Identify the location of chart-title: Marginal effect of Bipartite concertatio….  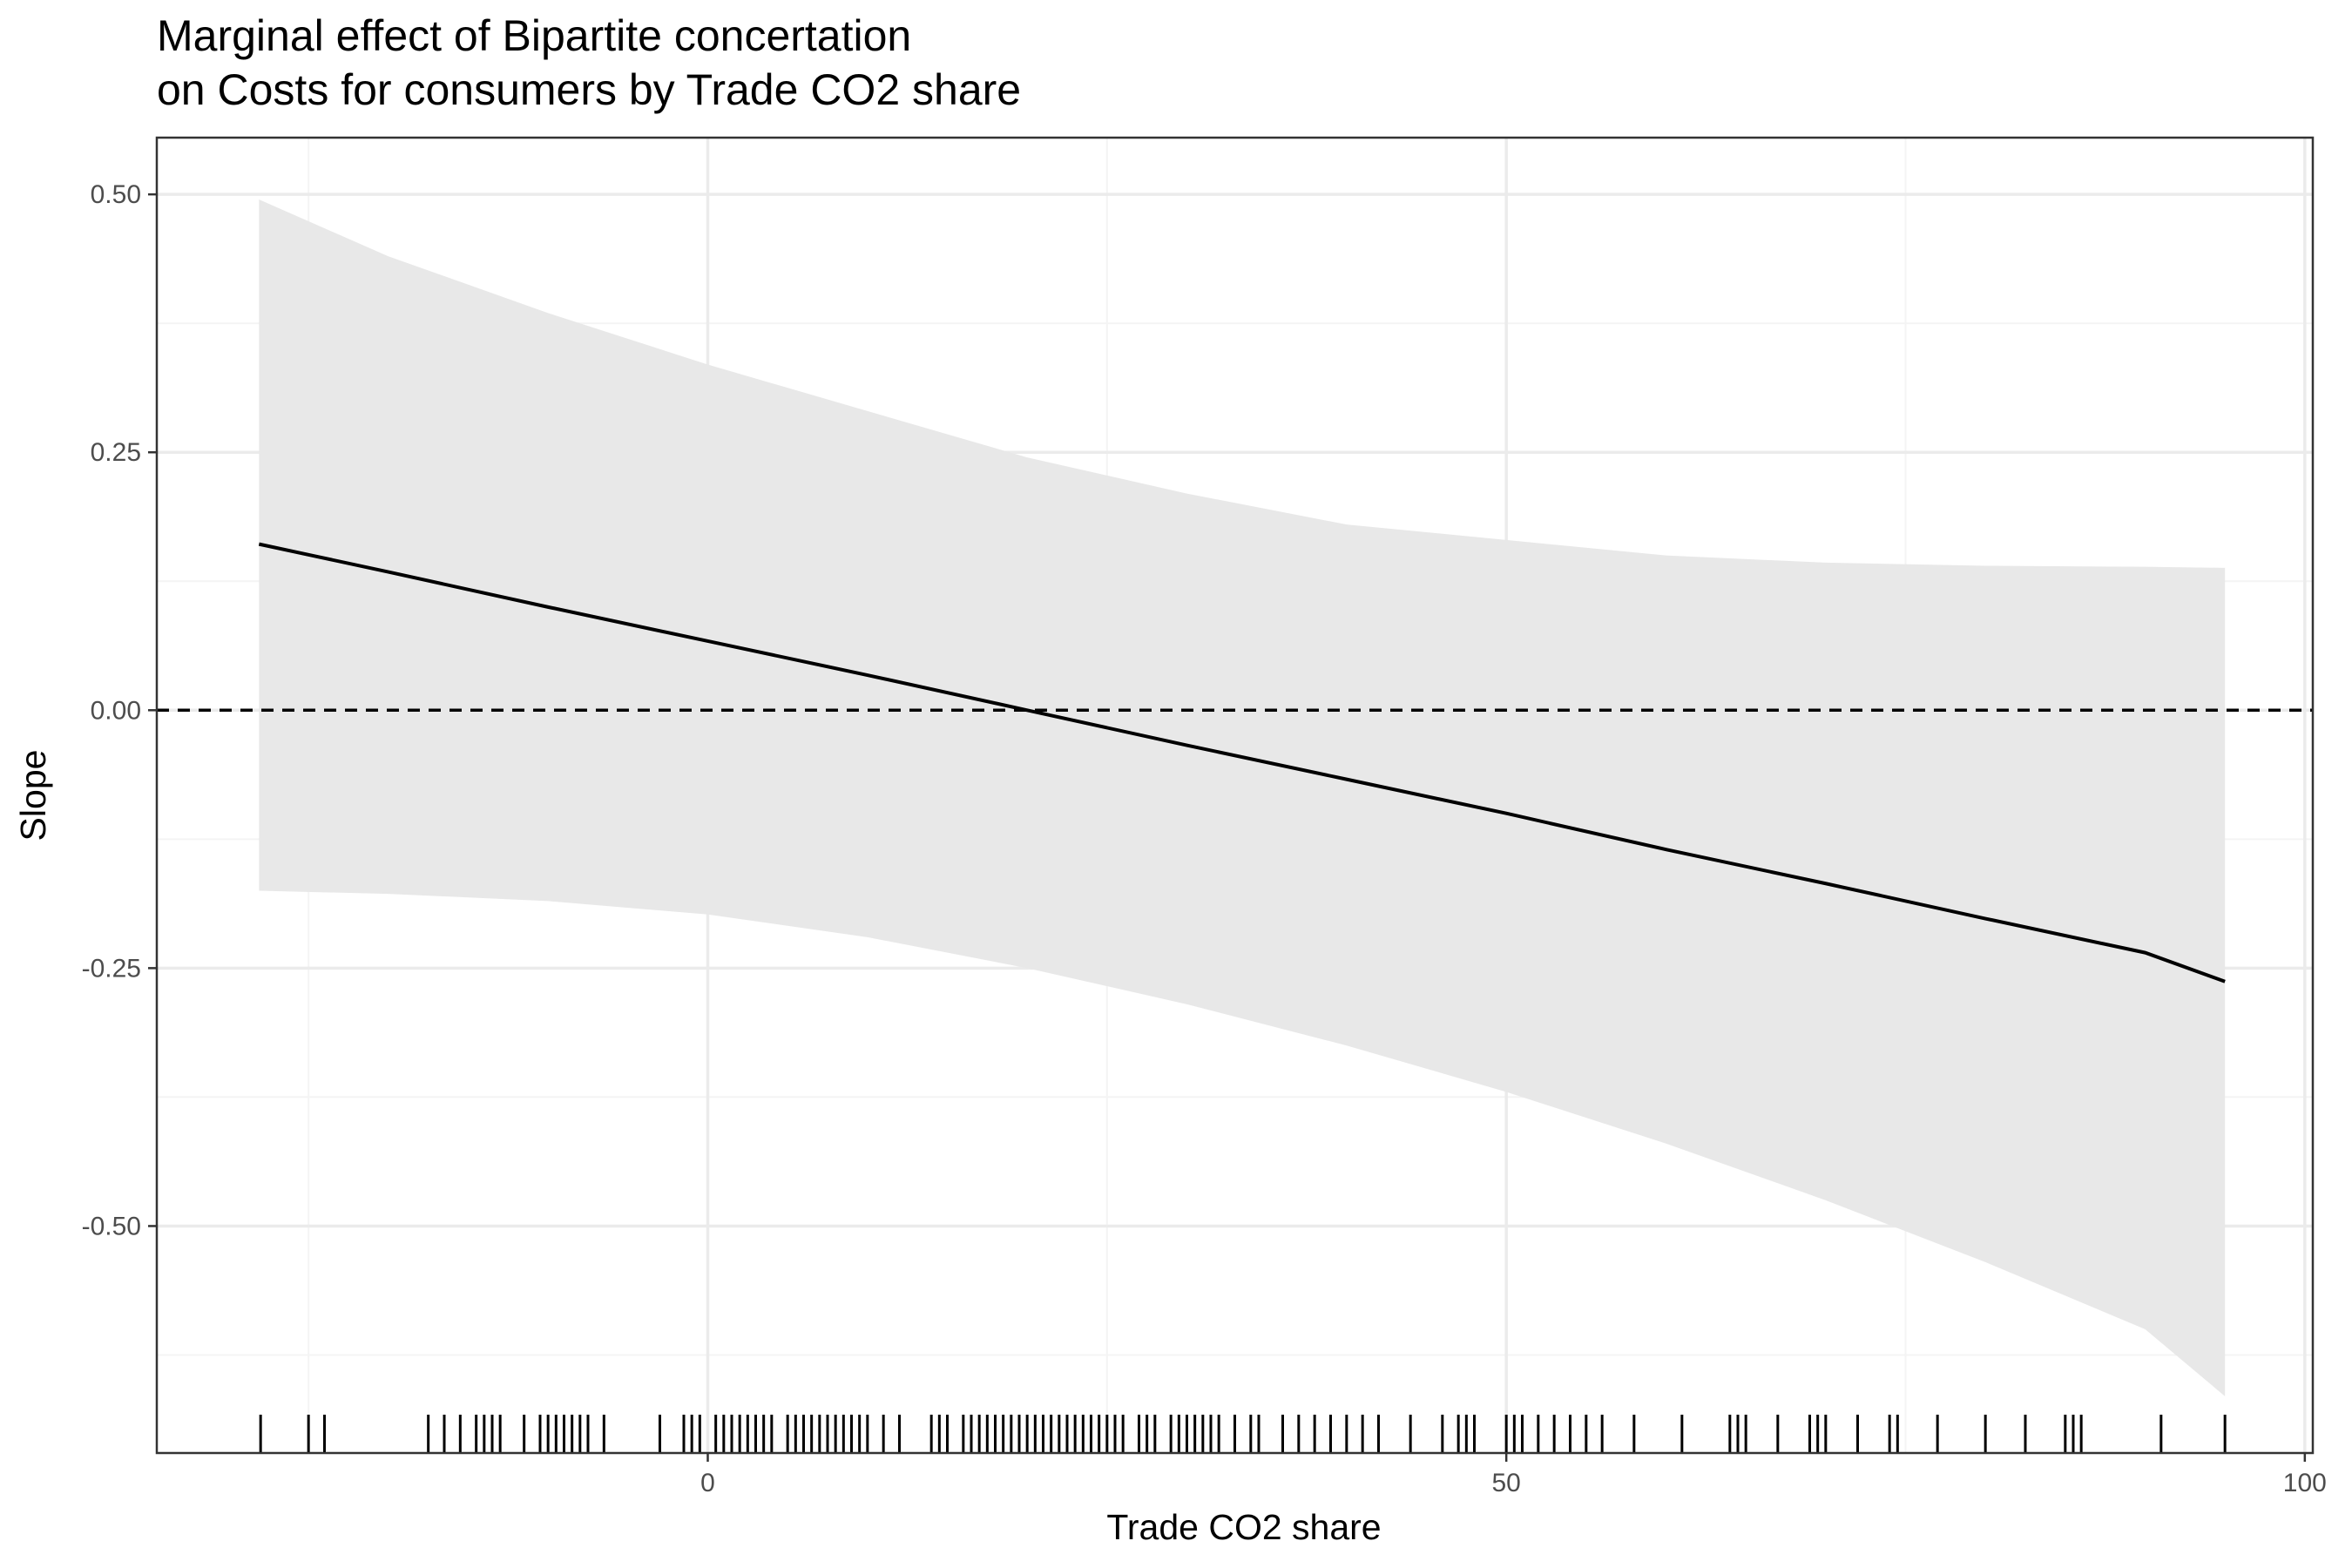
(534, 35).